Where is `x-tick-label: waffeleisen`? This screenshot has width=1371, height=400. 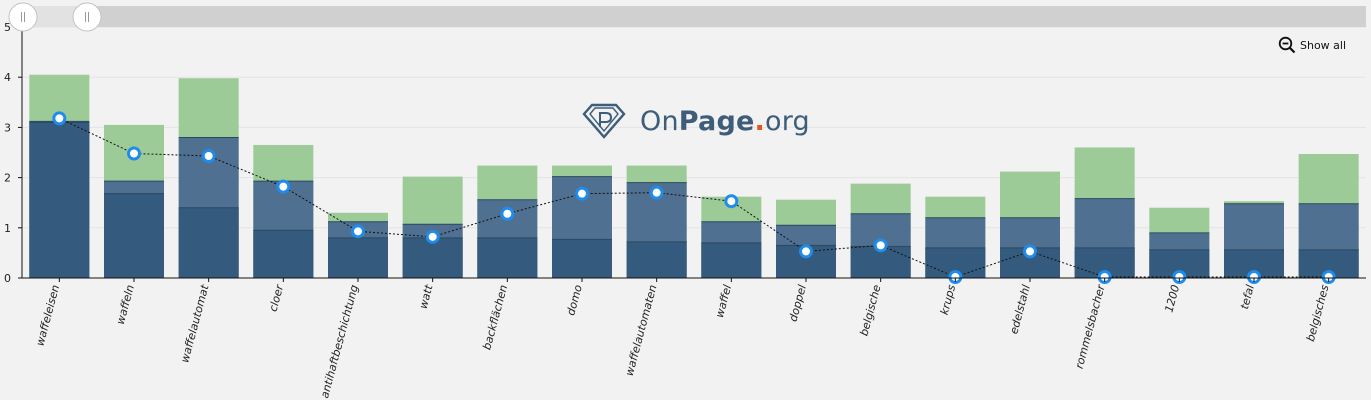 x-tick-label: waffeleisen is located at coordinates (47, 315).